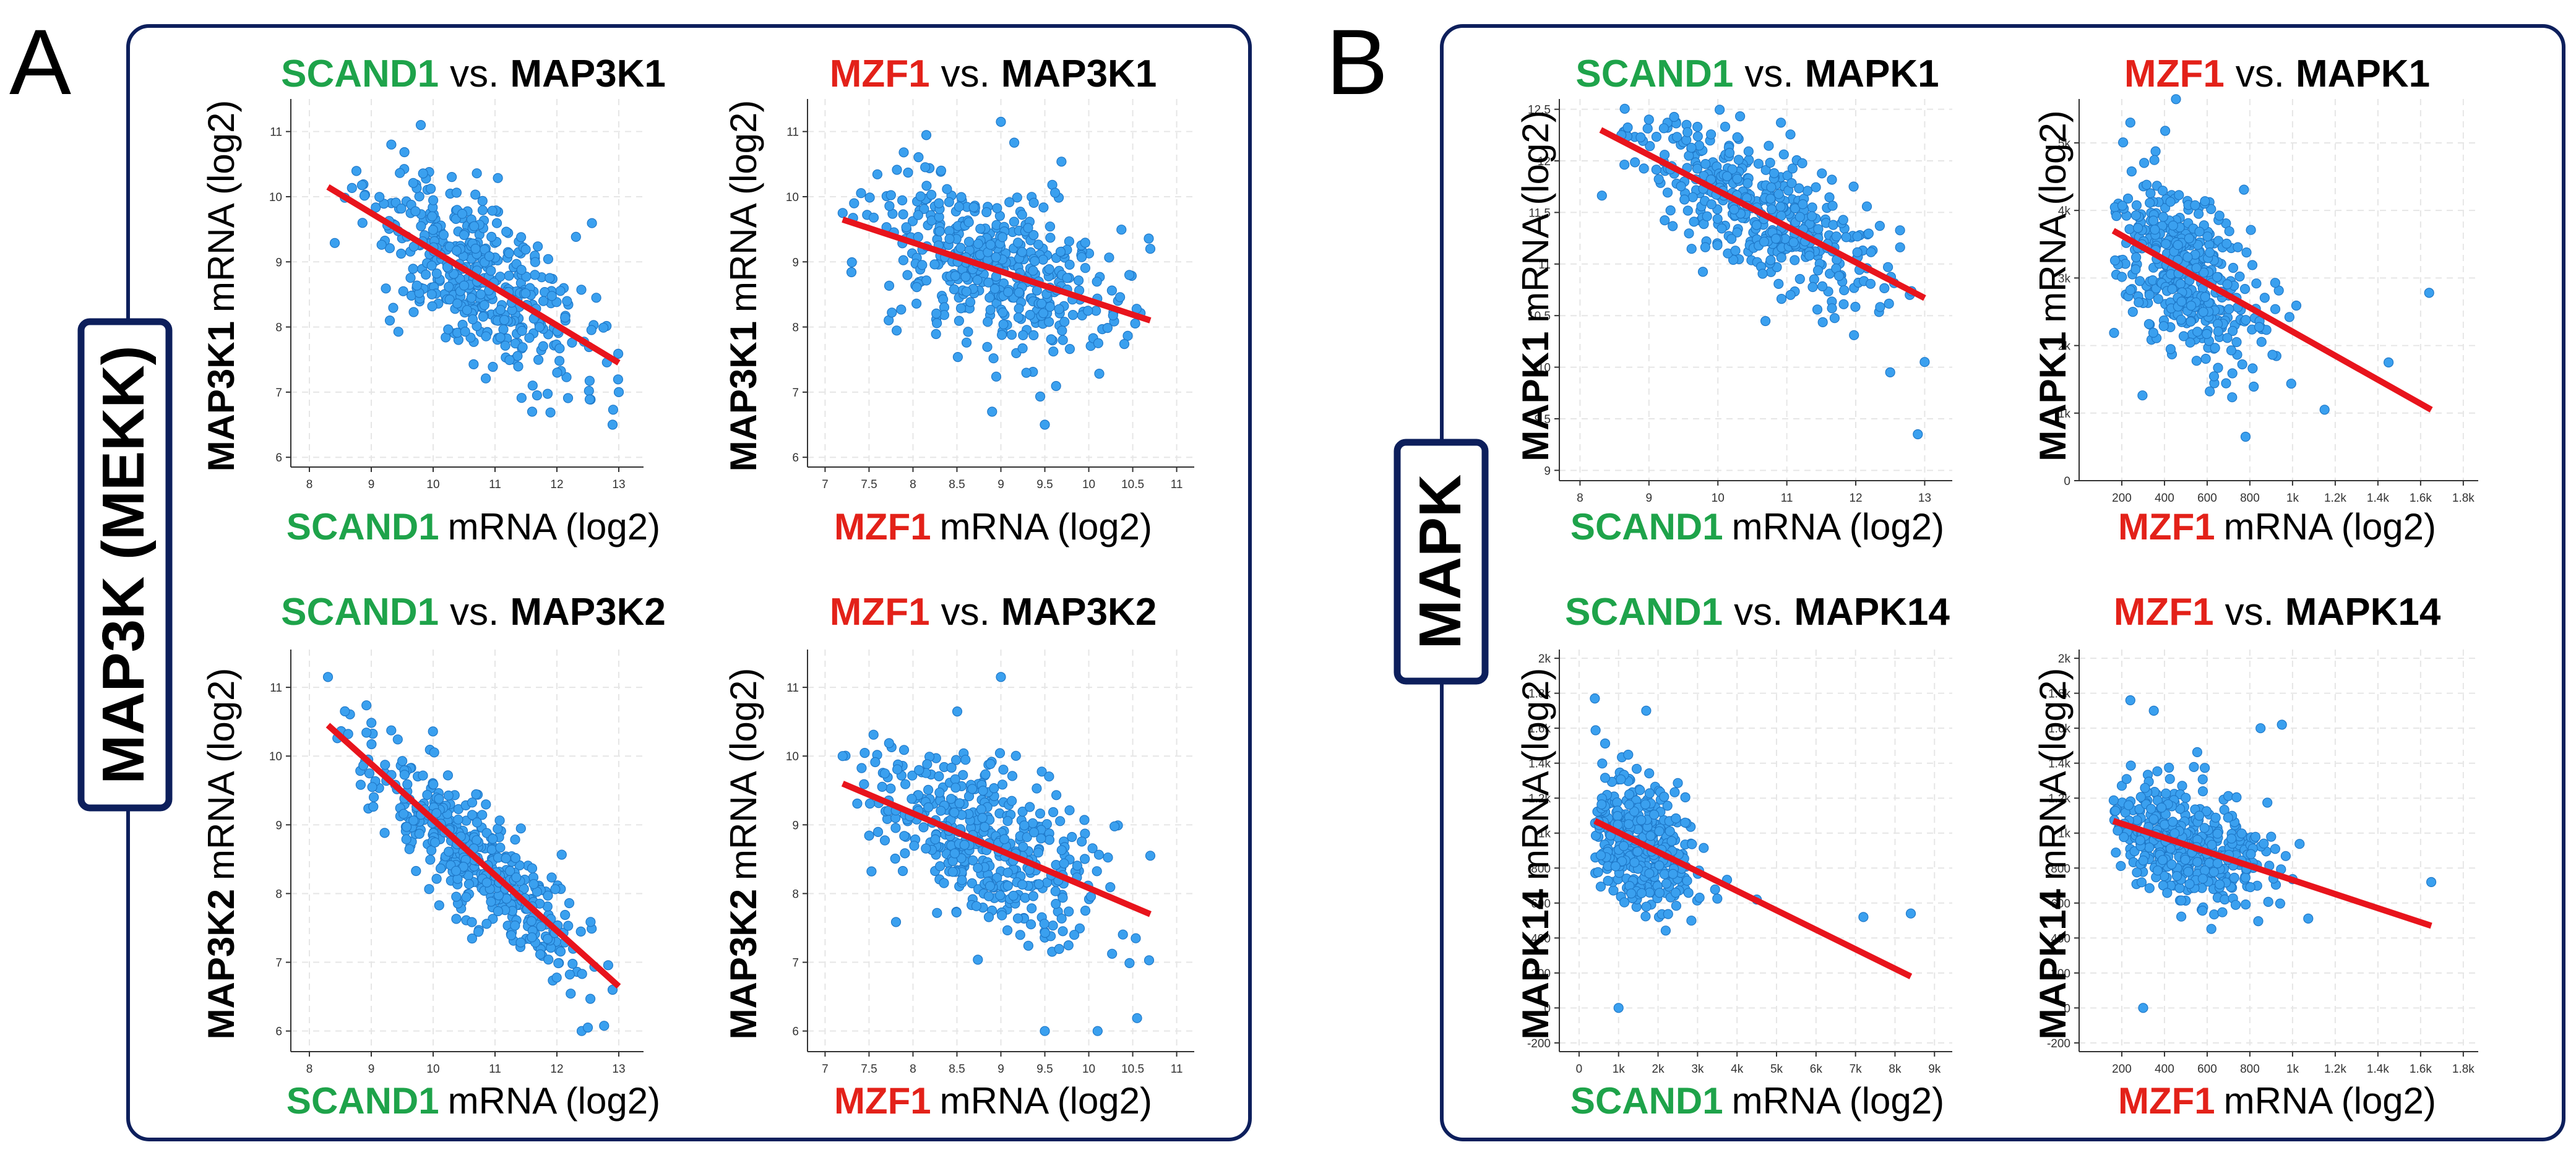 The image size is (2576, 1150). Describe the element at coordinates (2272, 873) in the screenshot. I see `regression-line` at that location.